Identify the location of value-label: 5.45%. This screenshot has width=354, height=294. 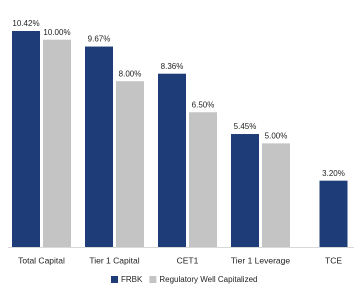
(245, 126).